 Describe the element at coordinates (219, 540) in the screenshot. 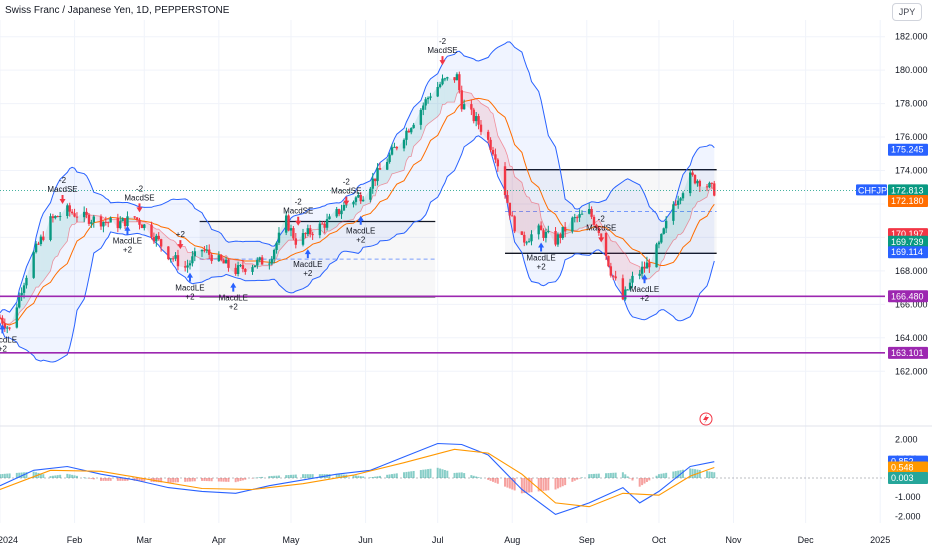

I see `x-tick-label: Apr` at that location.